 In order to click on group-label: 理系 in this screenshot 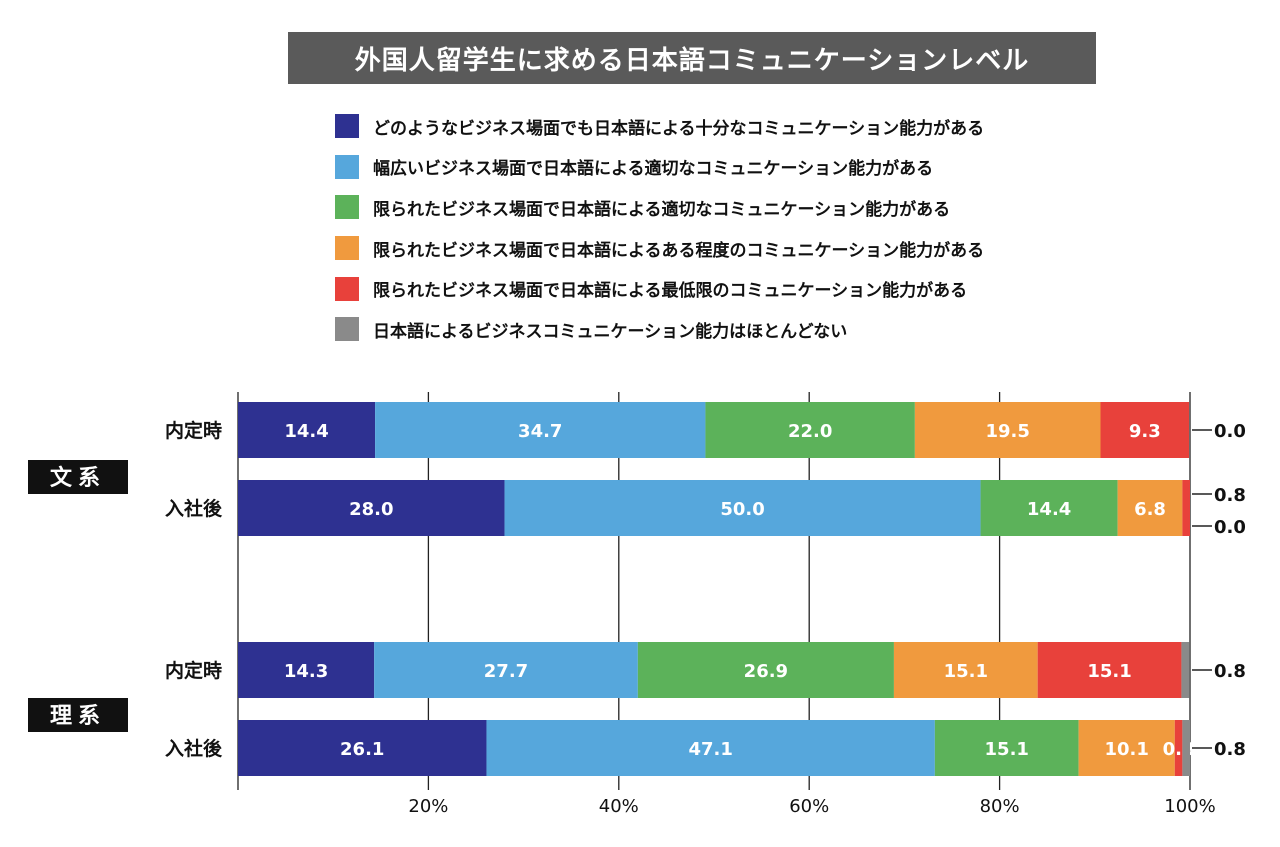, I will do `click(78, 716)`.